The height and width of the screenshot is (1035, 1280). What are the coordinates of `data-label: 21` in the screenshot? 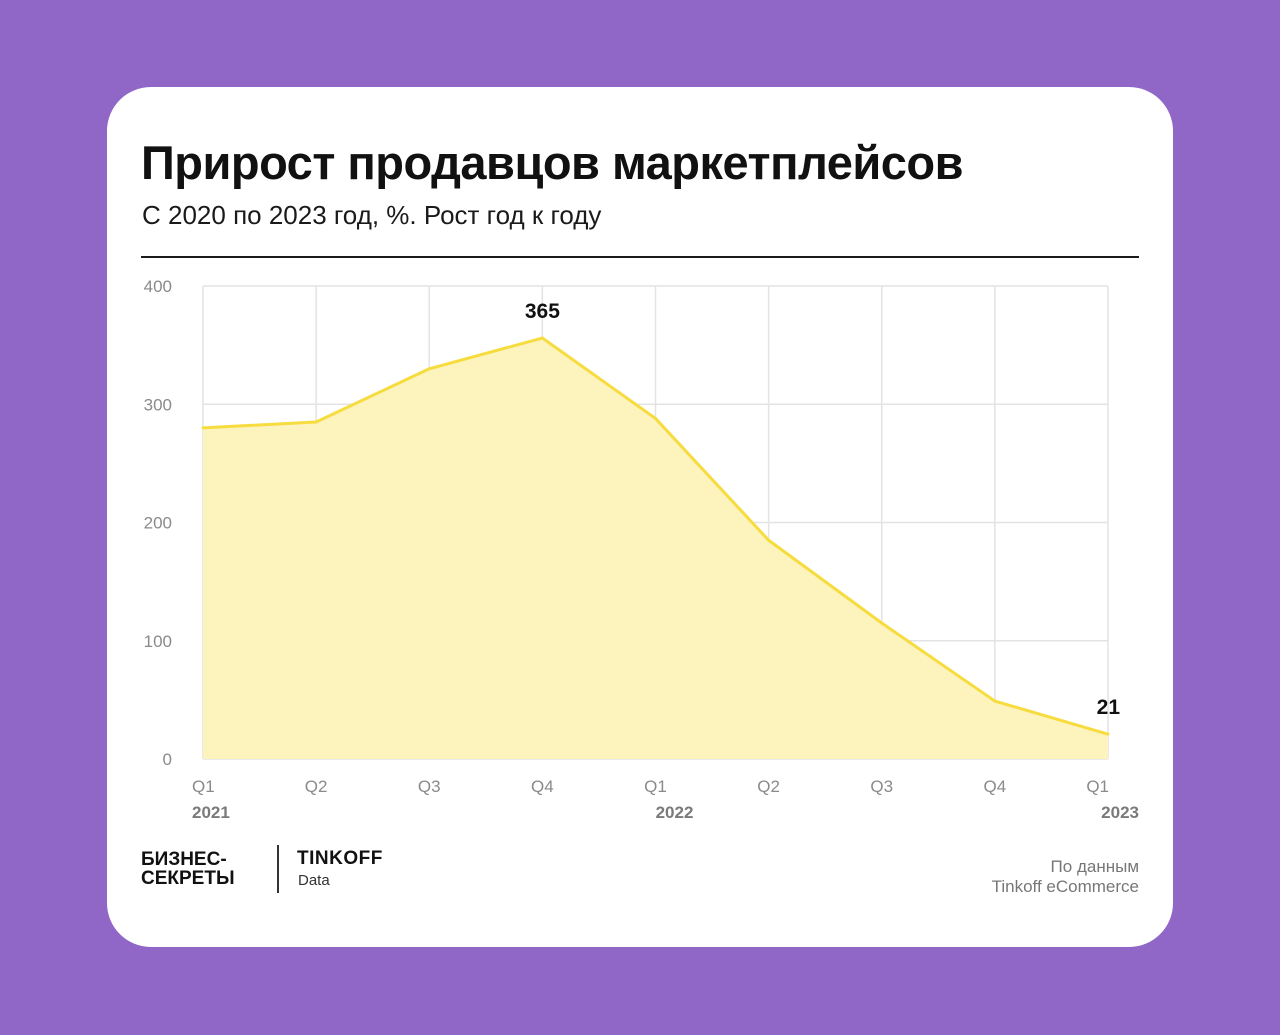 It's located at (1109, 707).